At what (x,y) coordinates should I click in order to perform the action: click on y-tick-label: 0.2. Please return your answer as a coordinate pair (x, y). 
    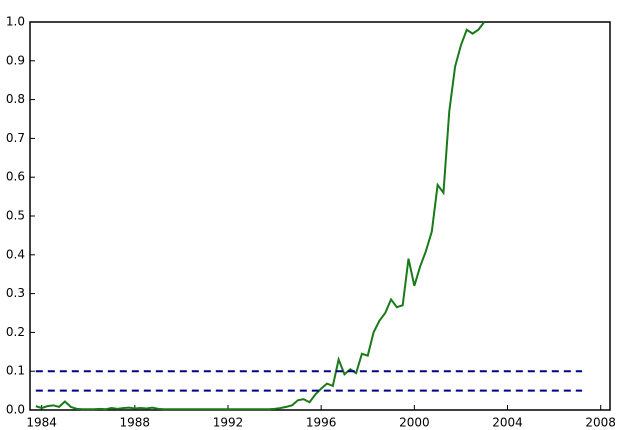
    Looking at the image, I should click on (15, 332).